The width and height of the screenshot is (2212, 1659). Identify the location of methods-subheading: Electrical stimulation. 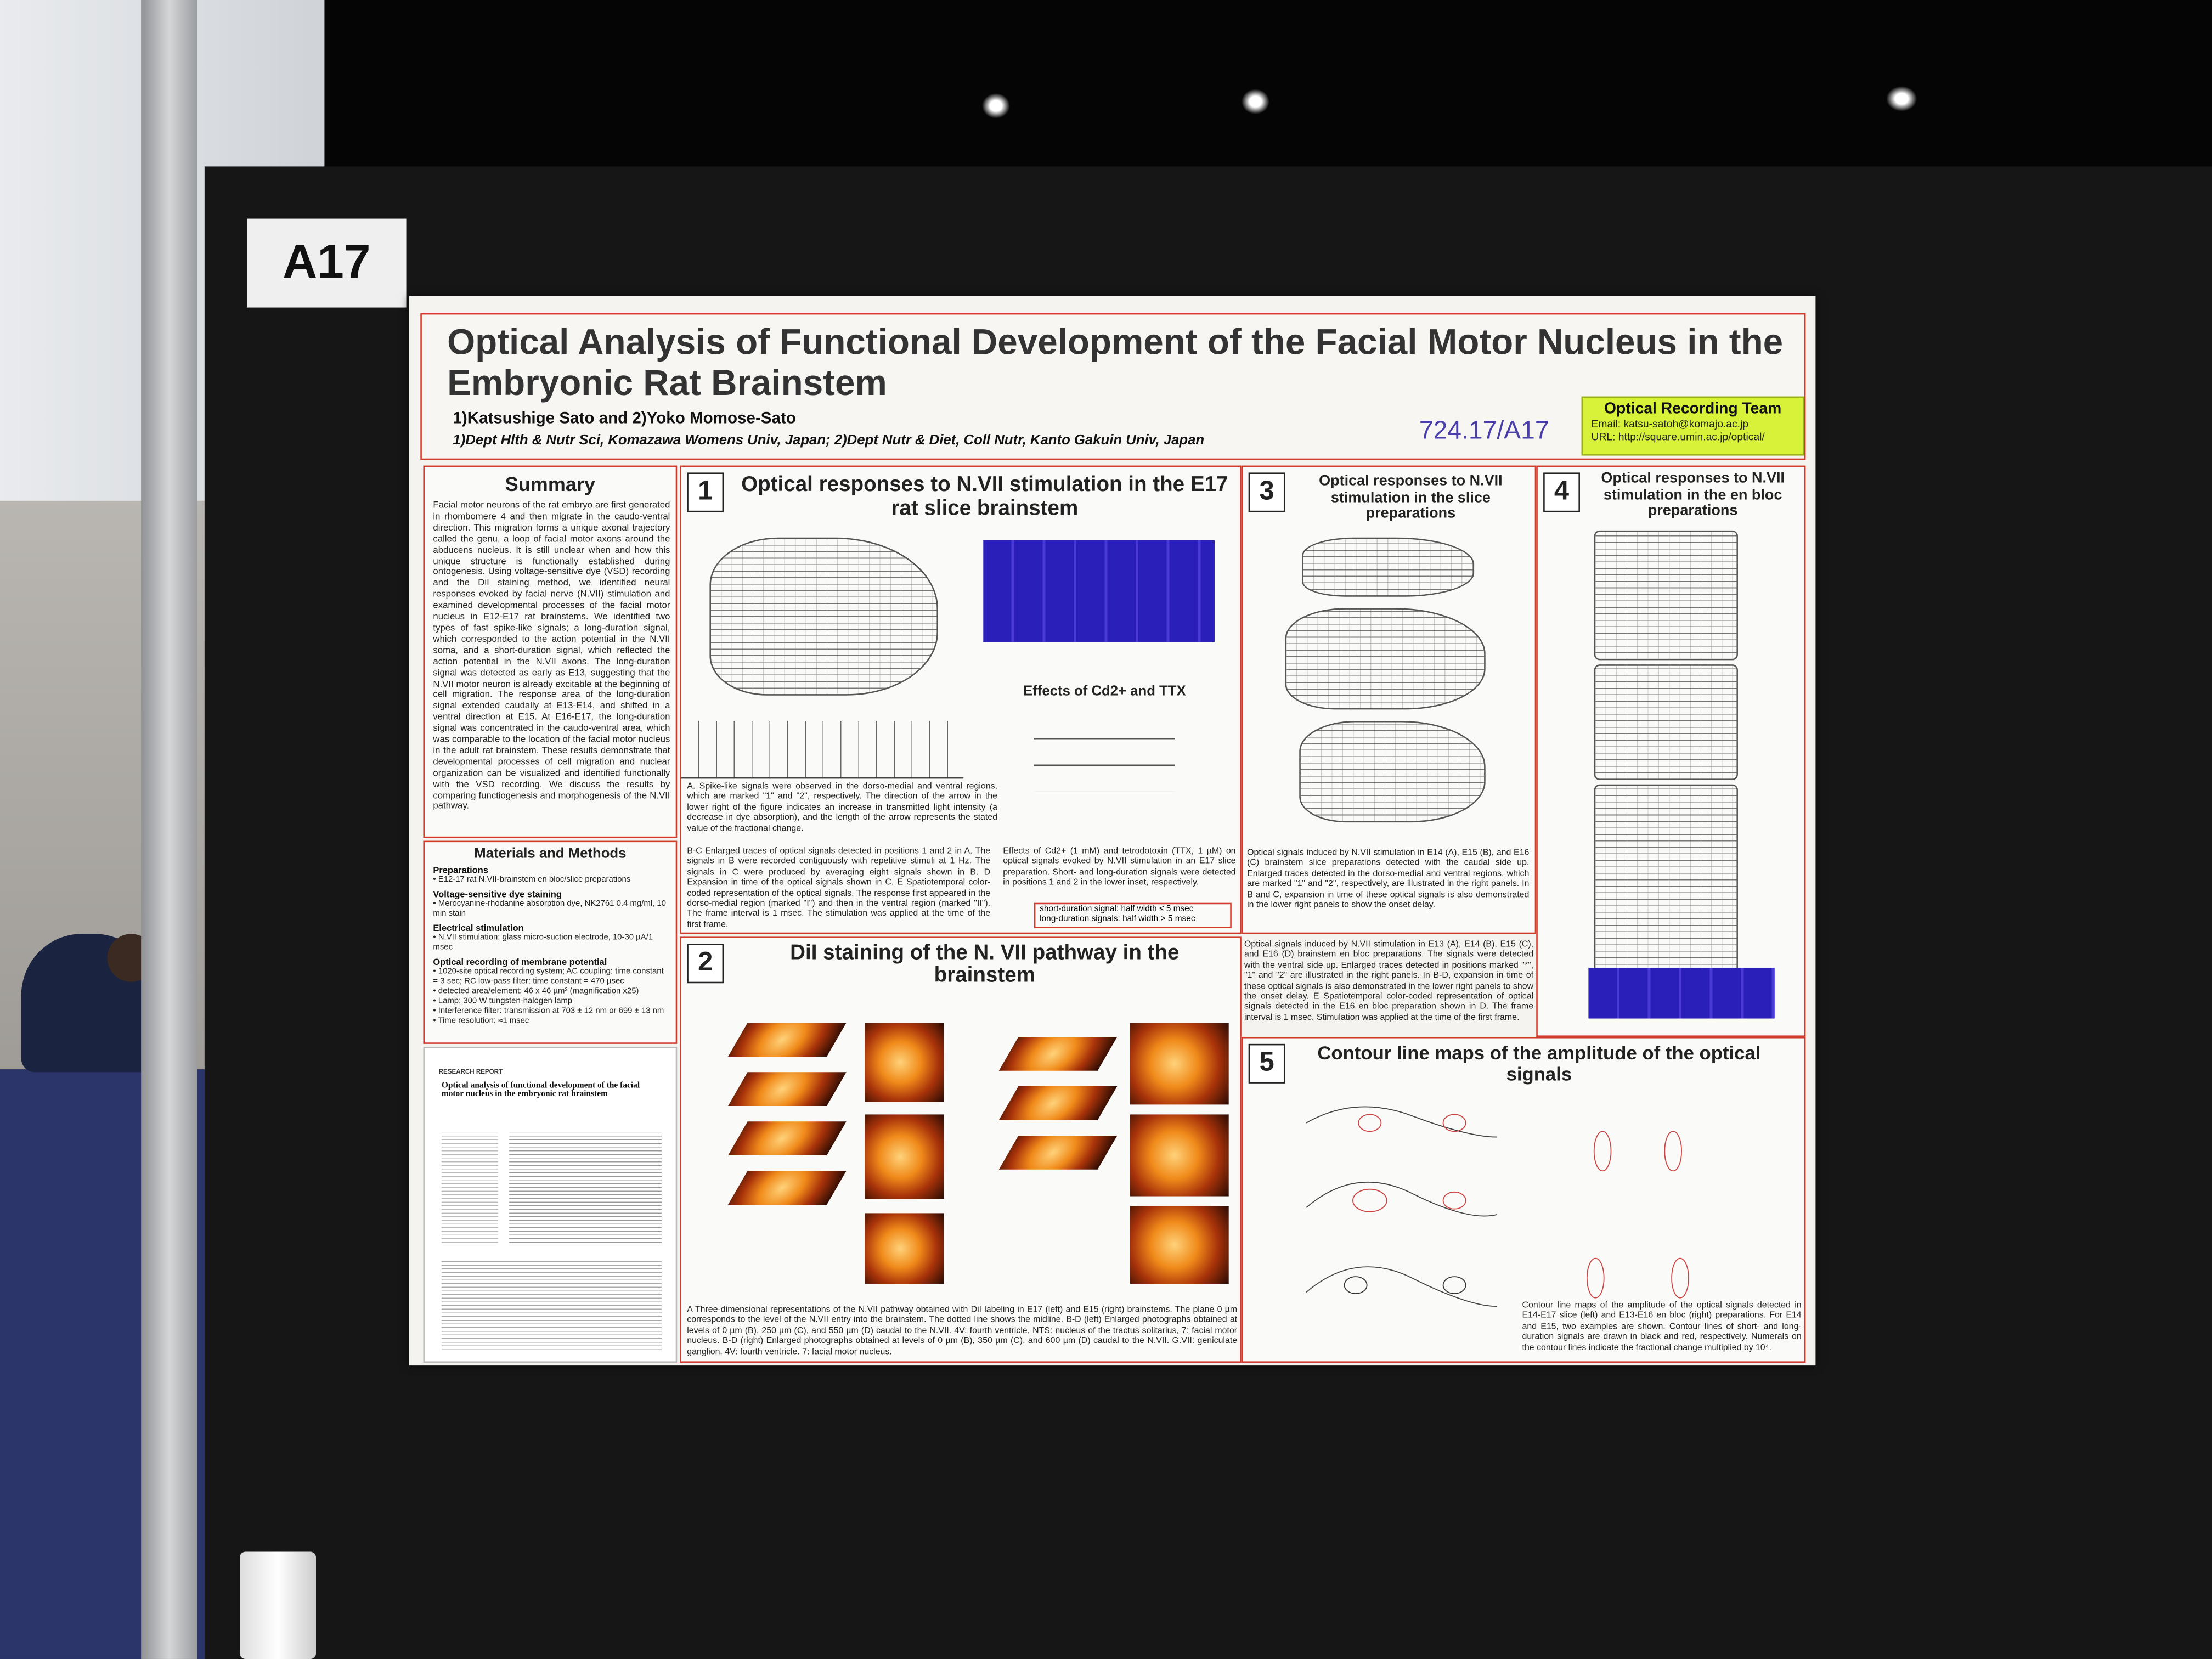
(478, 929).